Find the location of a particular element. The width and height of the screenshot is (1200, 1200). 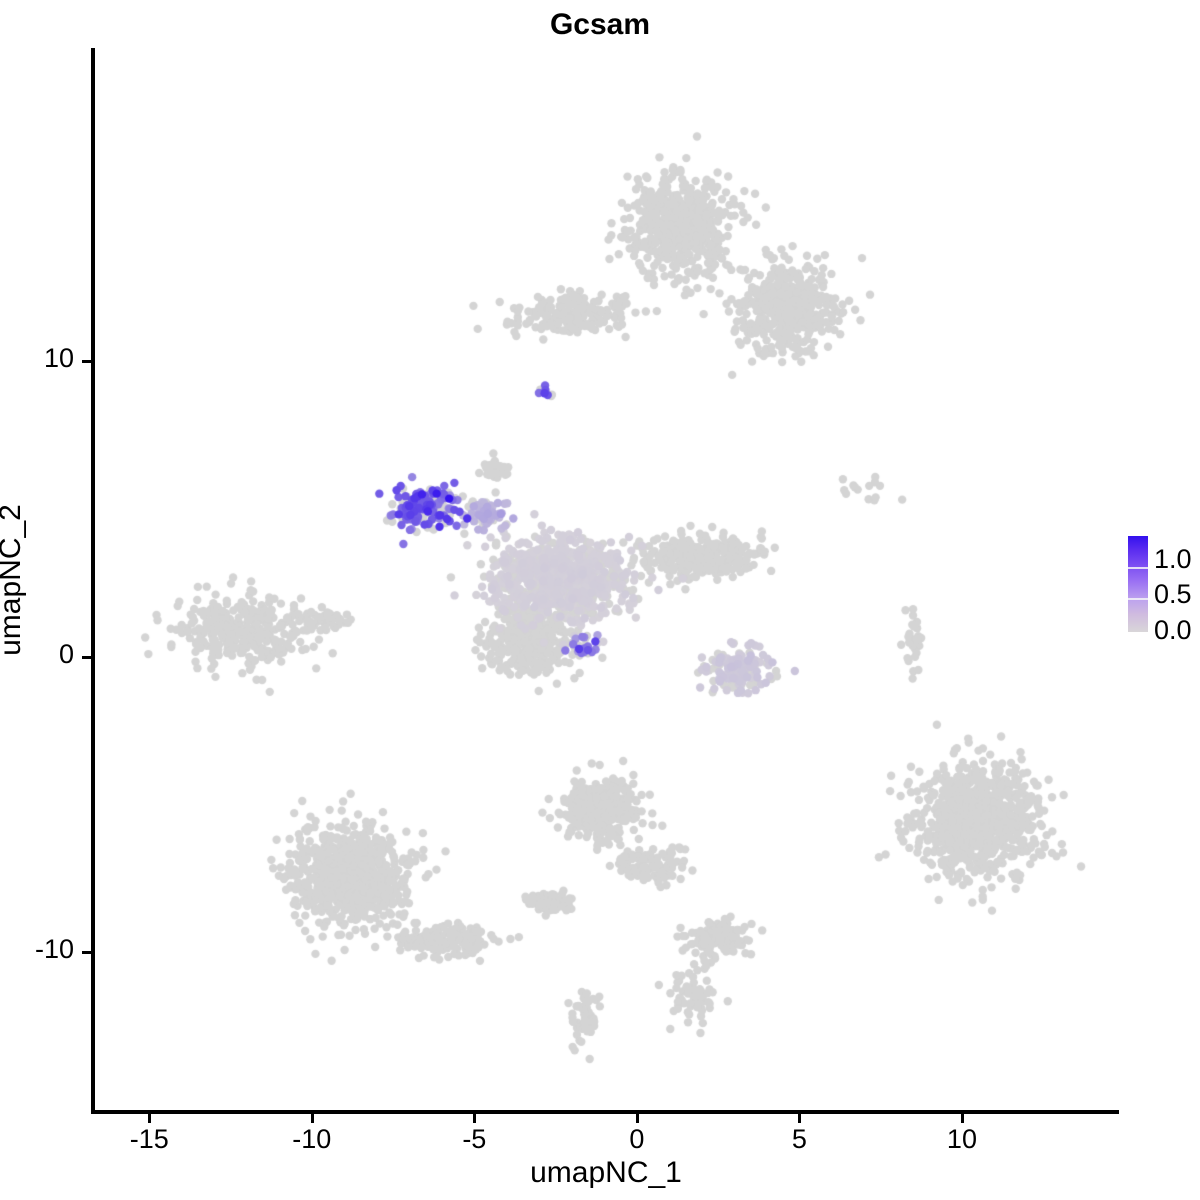

y-axis-title: umapNC_2 is located at coordinates (13, 580).